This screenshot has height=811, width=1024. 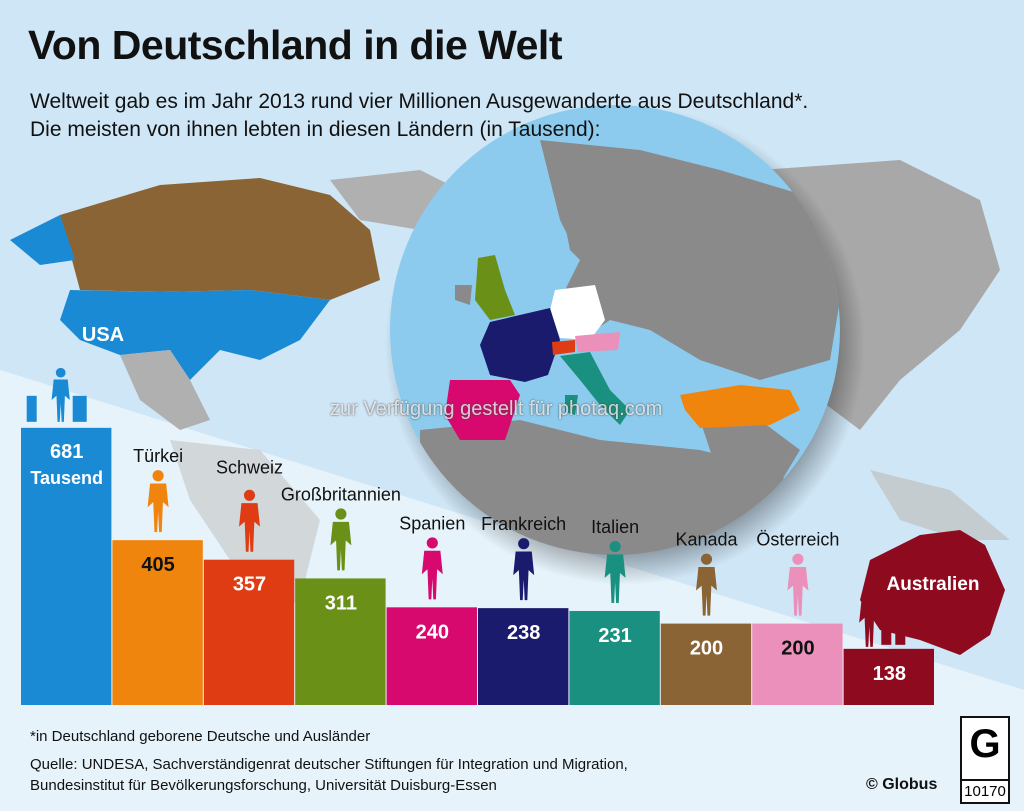 I want to click on globus-credit: © Globus, so click(x=902, y=784).